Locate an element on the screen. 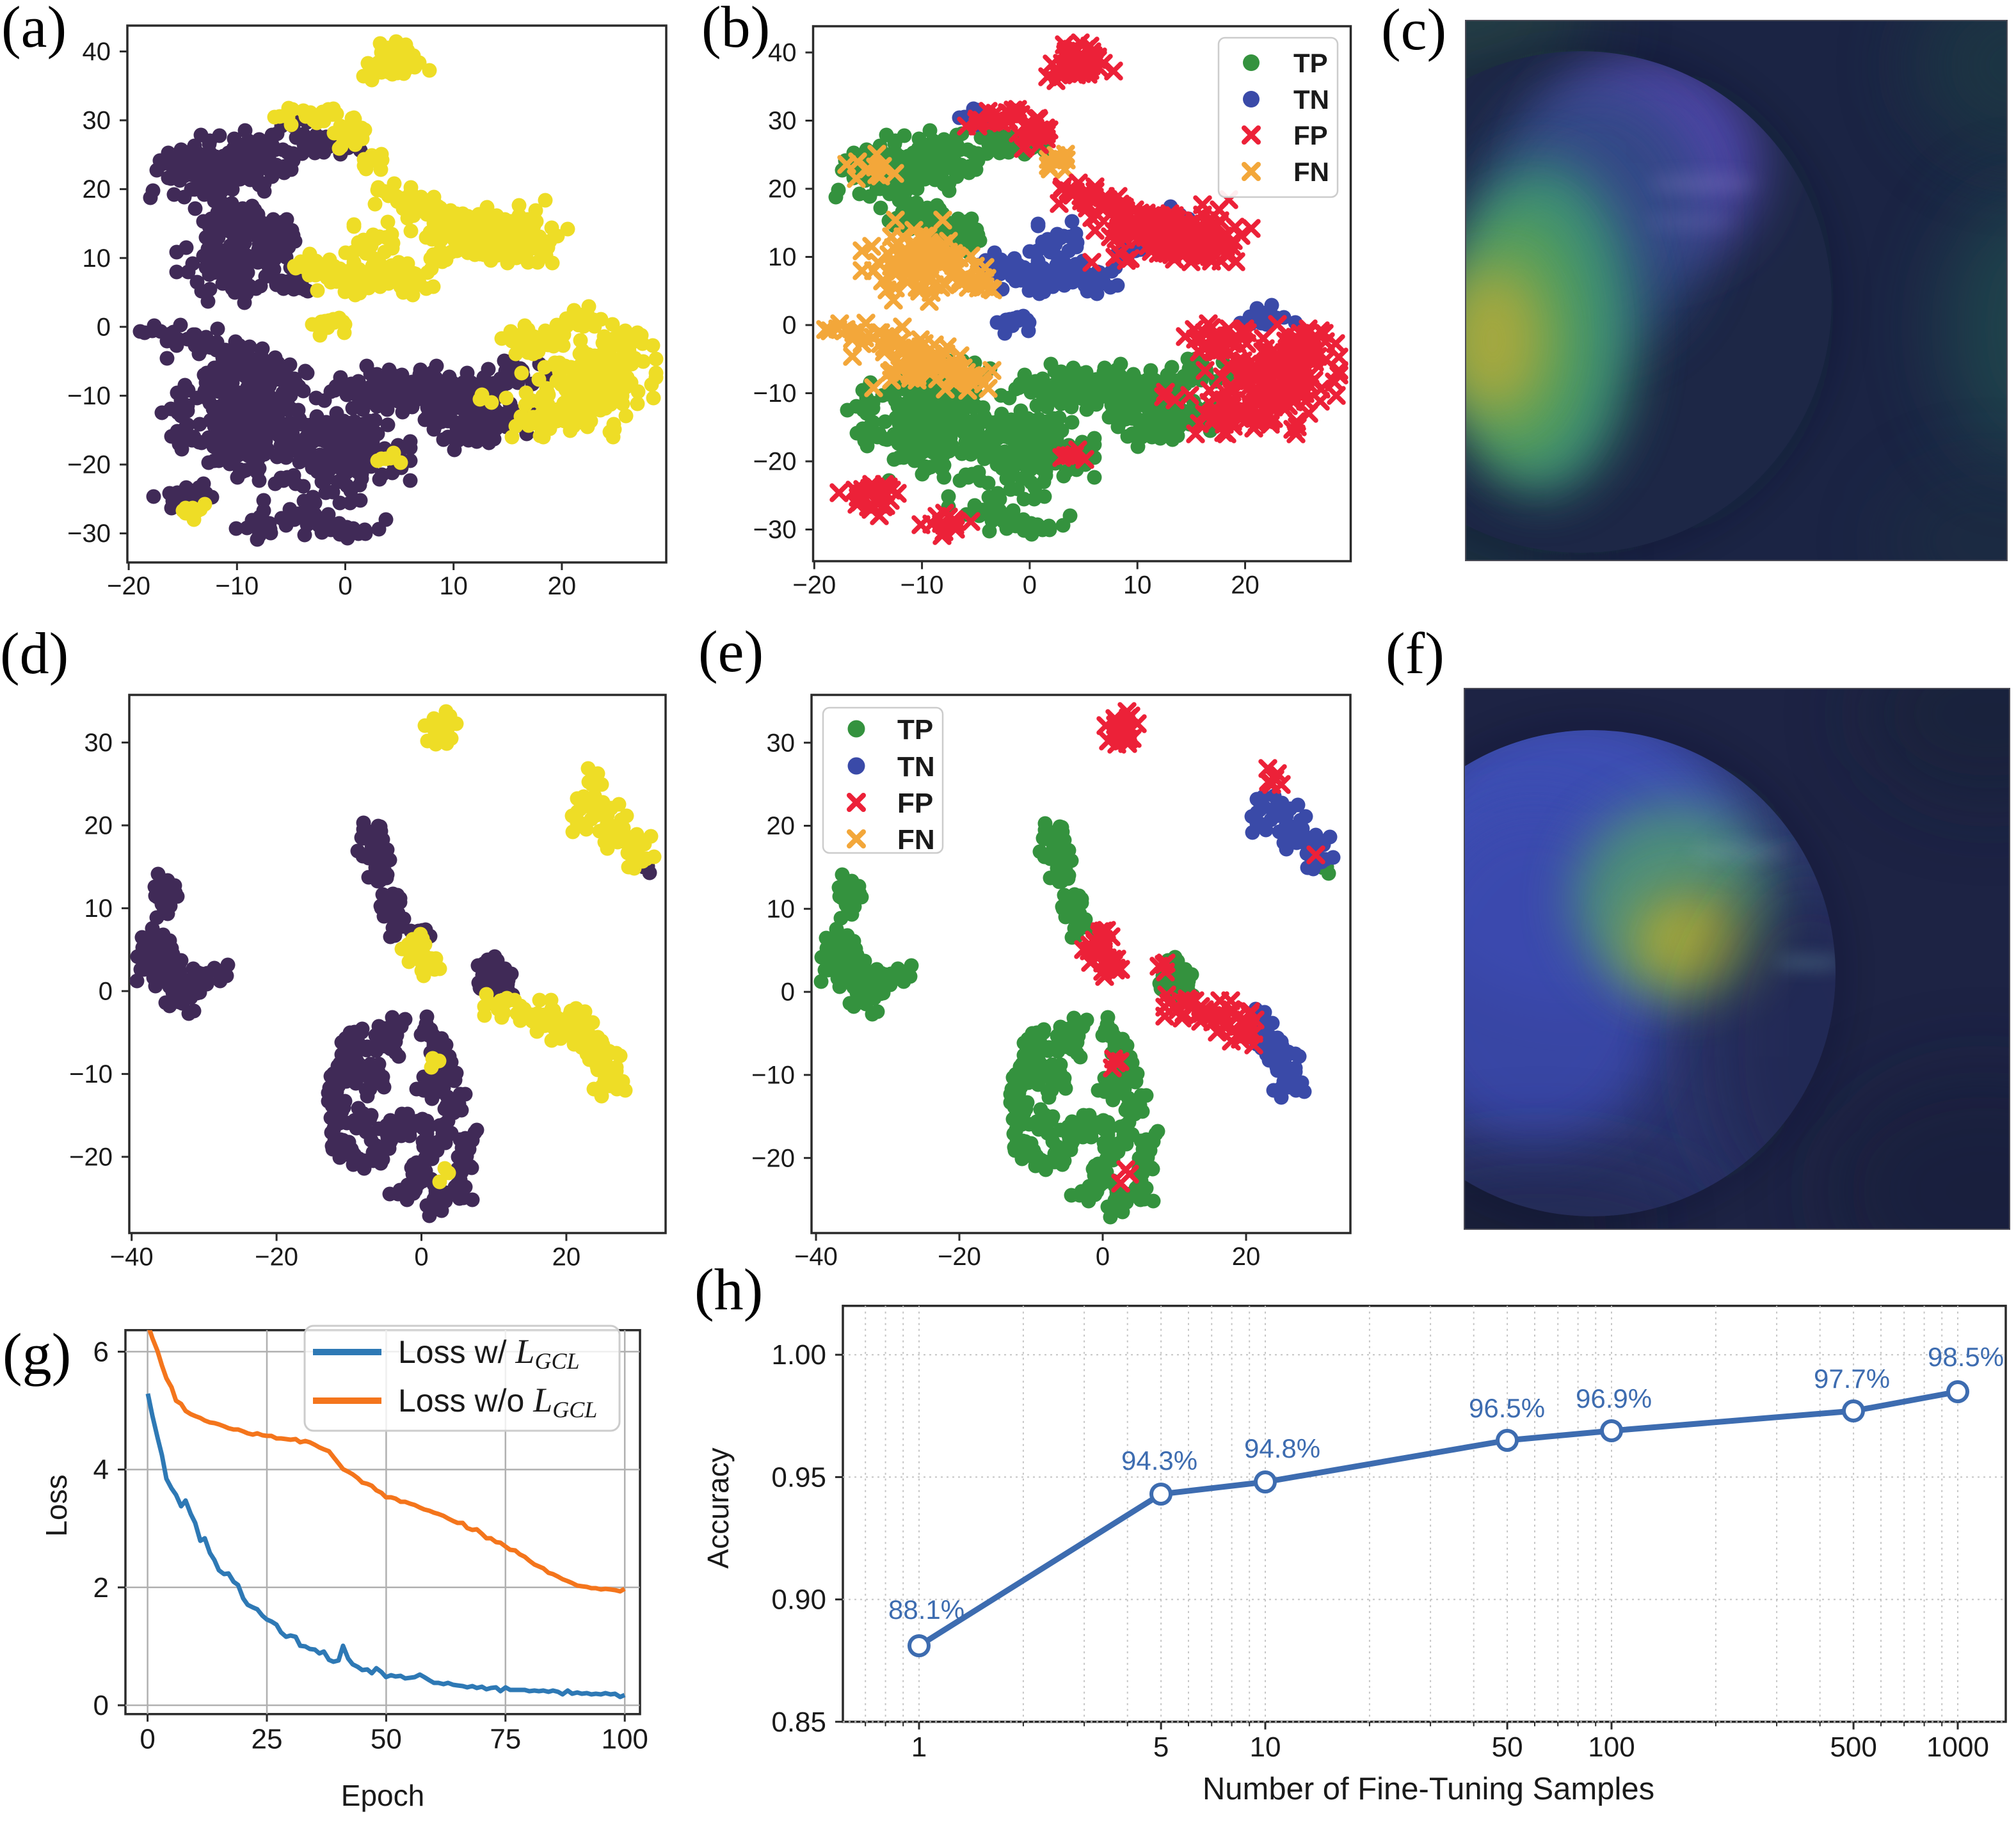  svg-text: 0.90 is located at coordinates (798, 1600).